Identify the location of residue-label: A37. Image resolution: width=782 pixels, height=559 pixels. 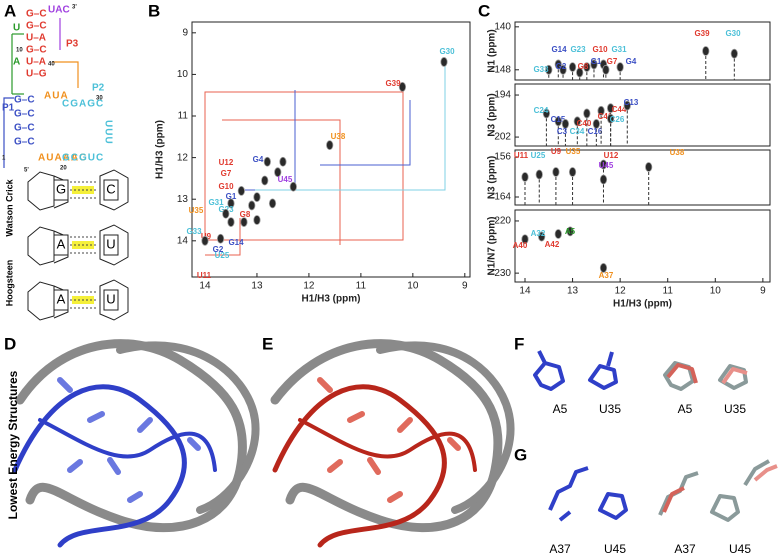
(560, 549).